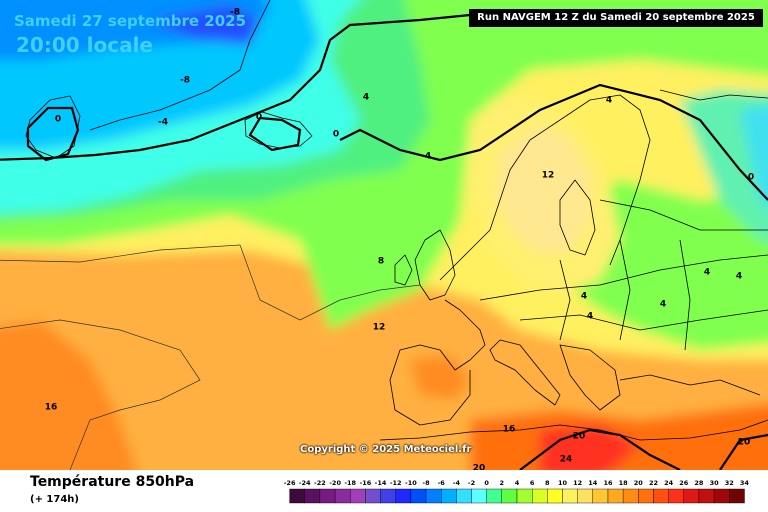 This screenshot has width=768, height=512. What do you see at coordinates (553, 142) in the screenshot?
I see `isotherm-0-north` at bounding box center [553, 142].